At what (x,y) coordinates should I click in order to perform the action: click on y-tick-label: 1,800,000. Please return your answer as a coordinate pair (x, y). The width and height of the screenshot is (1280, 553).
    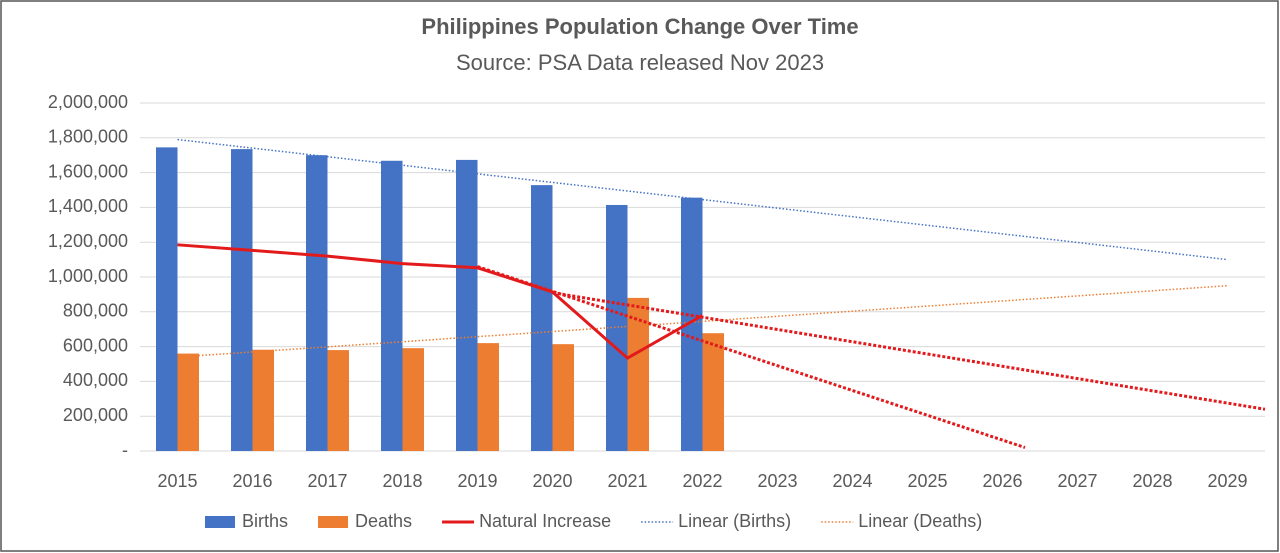
    Looking at the image, I should click on (88, 137).